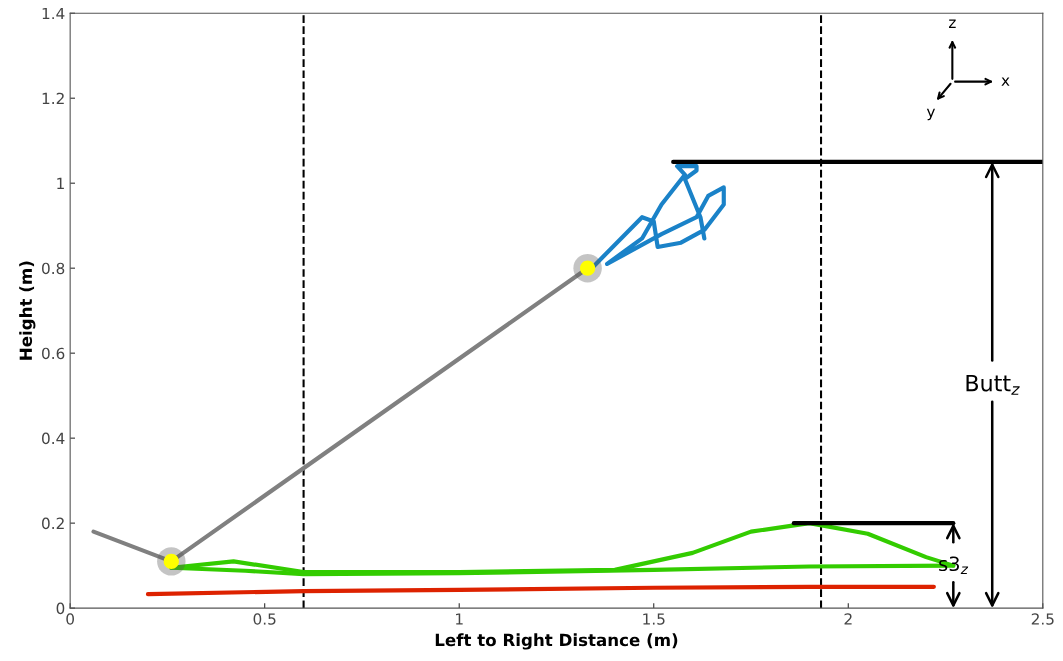  I want to click on y-tick-label: 0.2, so click(53, 523).